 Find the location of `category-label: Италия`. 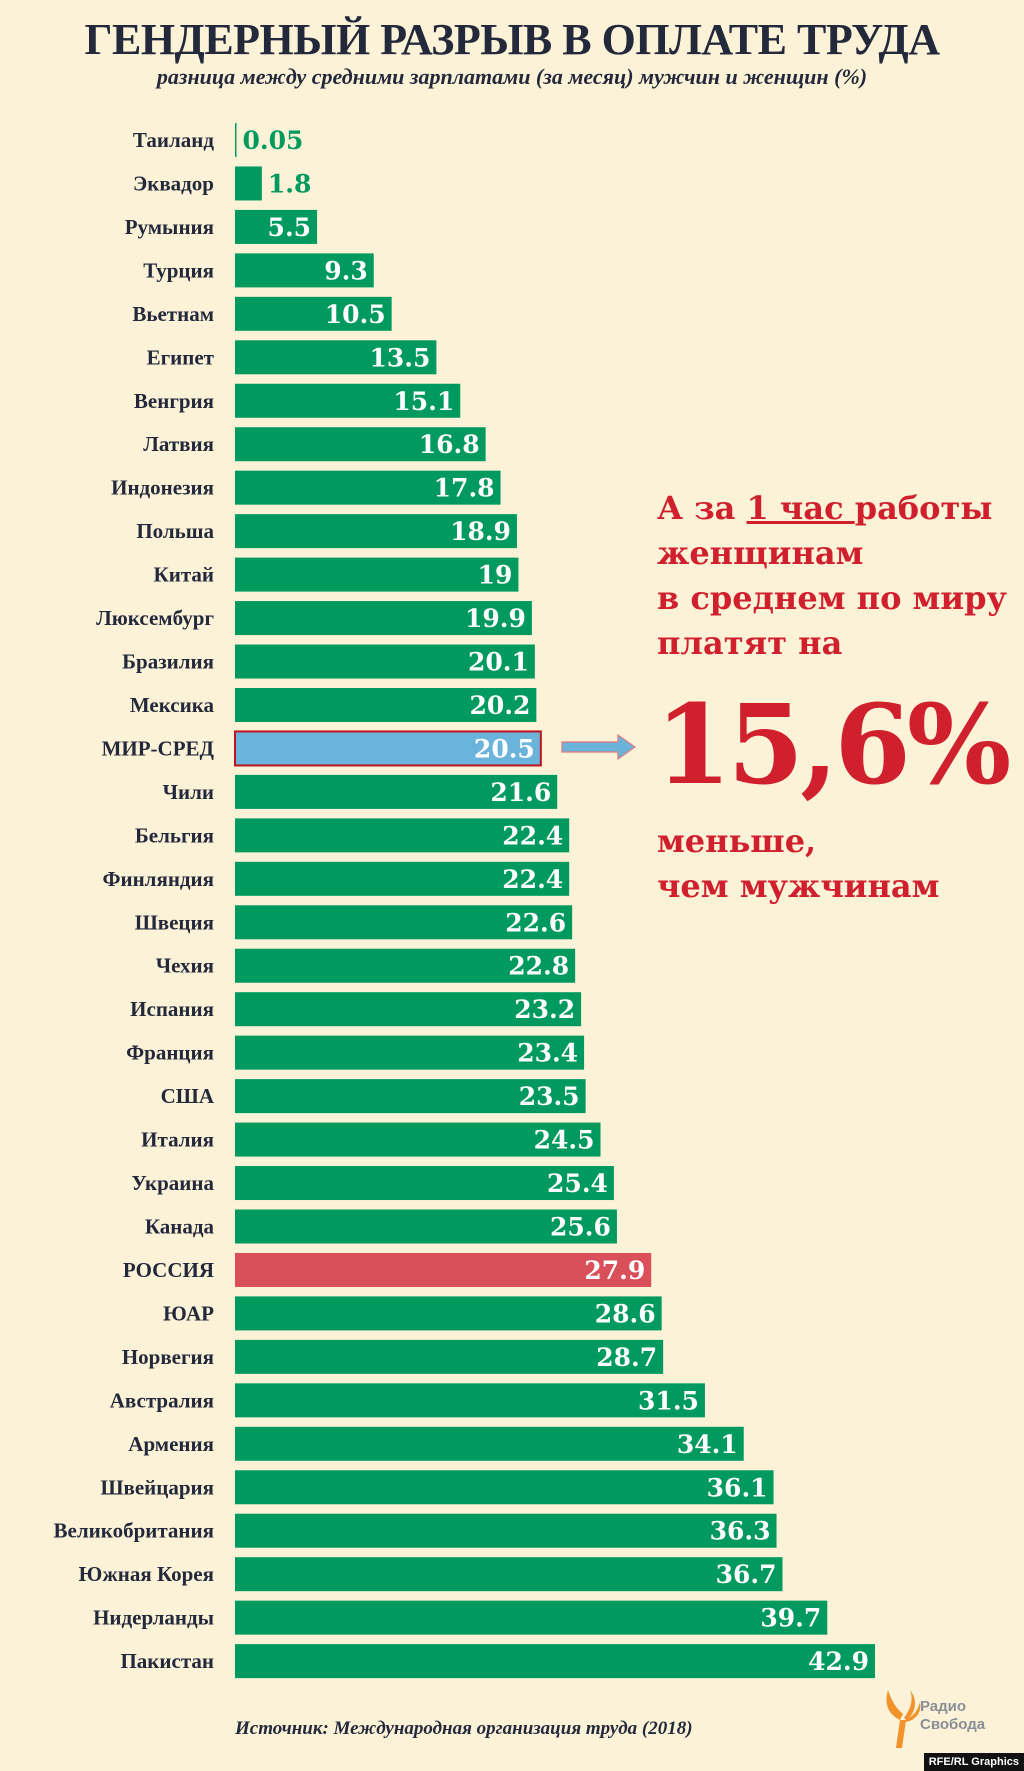

category-label: Италия is located at coordinates (177, 1140).